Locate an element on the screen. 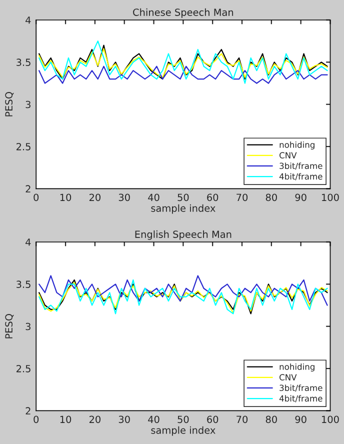 The image size is (344, 444). chart-title: Chinese Speech Man is located at coordinates (183, 13).